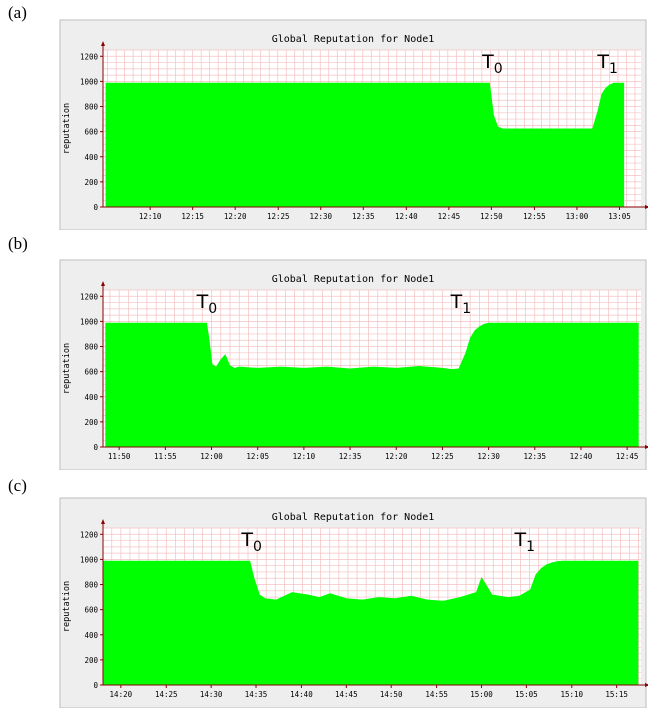 The width and height of the screenshot is (648, 709). Describe the element at coordinates (121, 694) in the screenshot. I see `x-tick-label: 14:20` at that location.